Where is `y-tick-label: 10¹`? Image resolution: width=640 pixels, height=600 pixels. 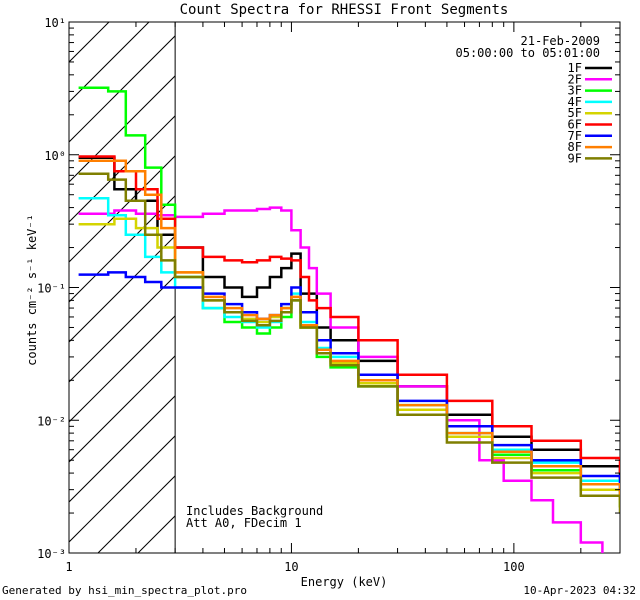 y-tick-label: 10¹ is located at coordinates (55, 23).